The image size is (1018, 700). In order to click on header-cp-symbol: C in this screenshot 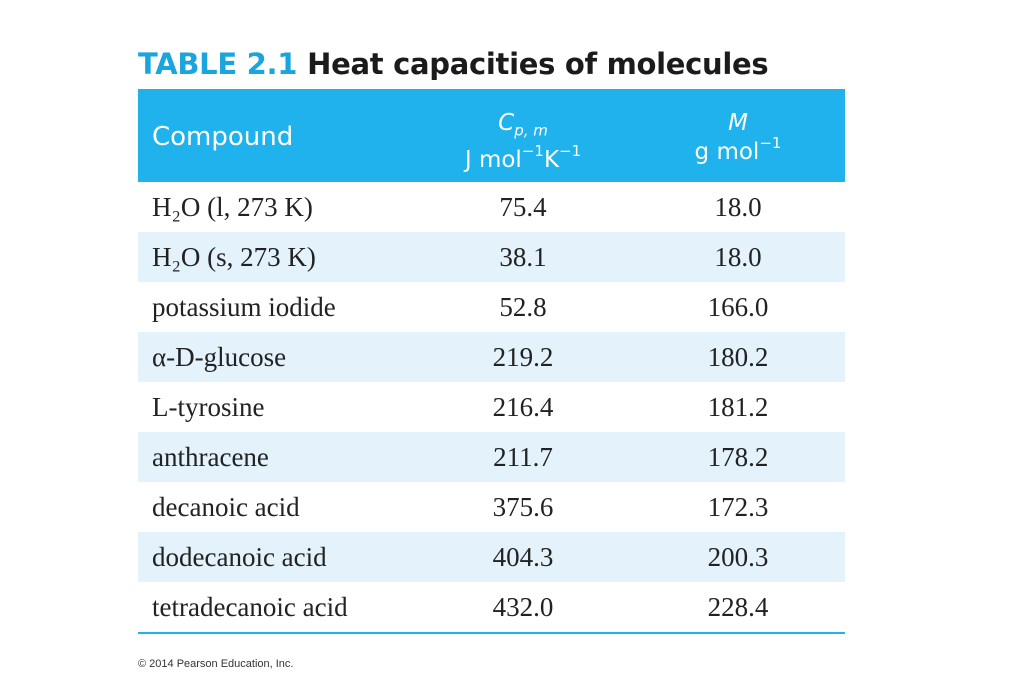, I will do `click(506, 123)`.